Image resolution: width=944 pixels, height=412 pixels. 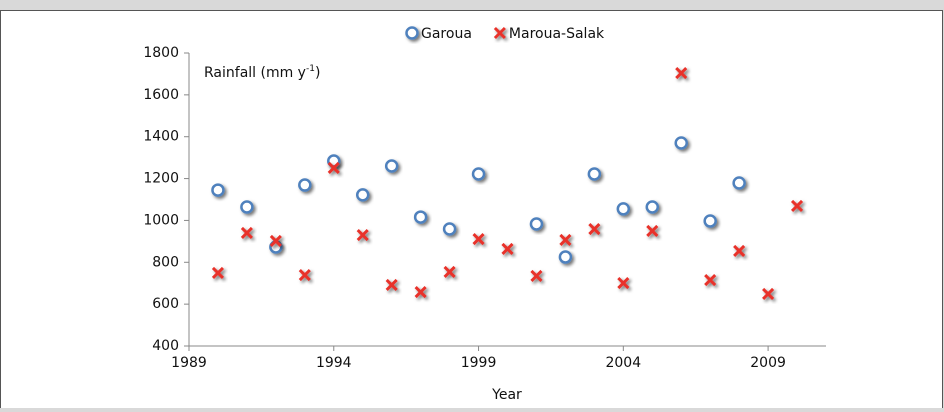 I want to click on y-tick-label: 1800, so click(x=161, y=53).